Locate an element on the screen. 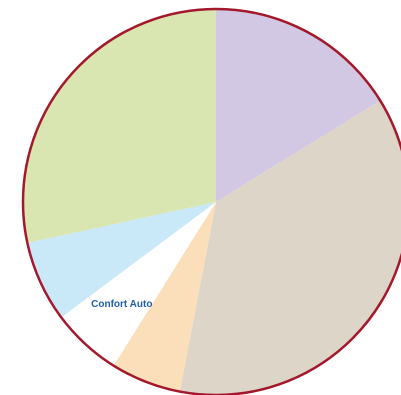 The height and width of the screenshot is (395, 401). pie-slice-label: Confort Auto is located at coordinates (121, 304).